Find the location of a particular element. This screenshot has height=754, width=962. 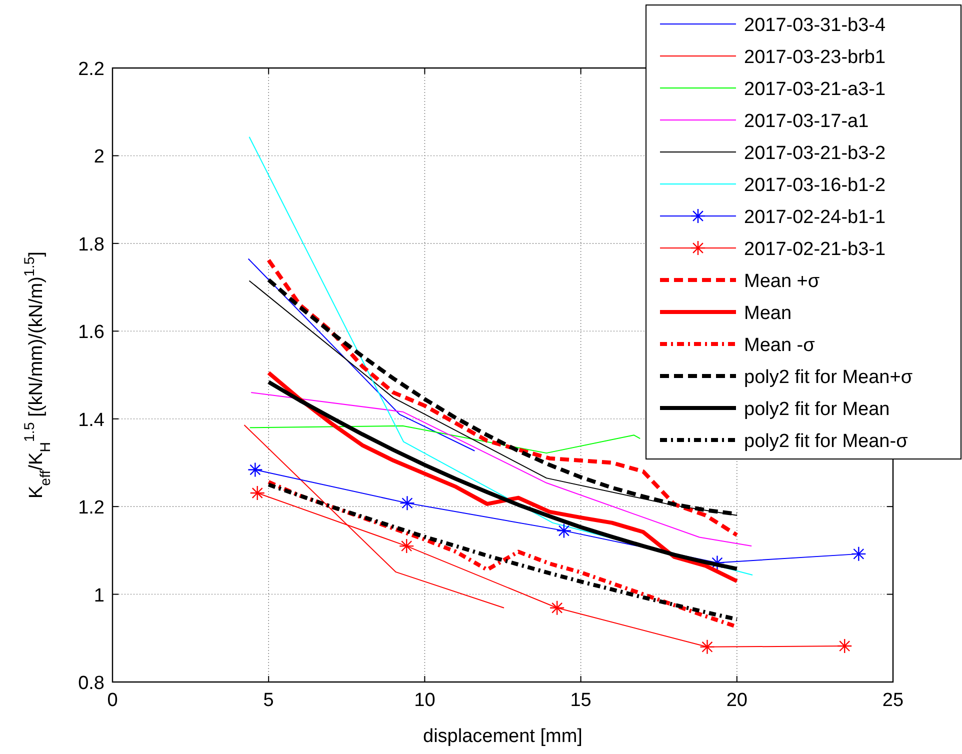

x-tick-label: 5 is located at coordinates (268, 700).